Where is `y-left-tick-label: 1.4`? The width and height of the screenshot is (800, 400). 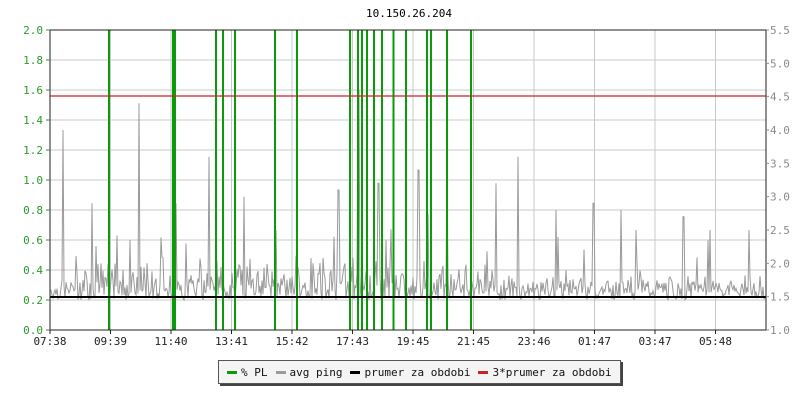
y-left-tick-label: 1.4 is located at coordinates (33, 120).